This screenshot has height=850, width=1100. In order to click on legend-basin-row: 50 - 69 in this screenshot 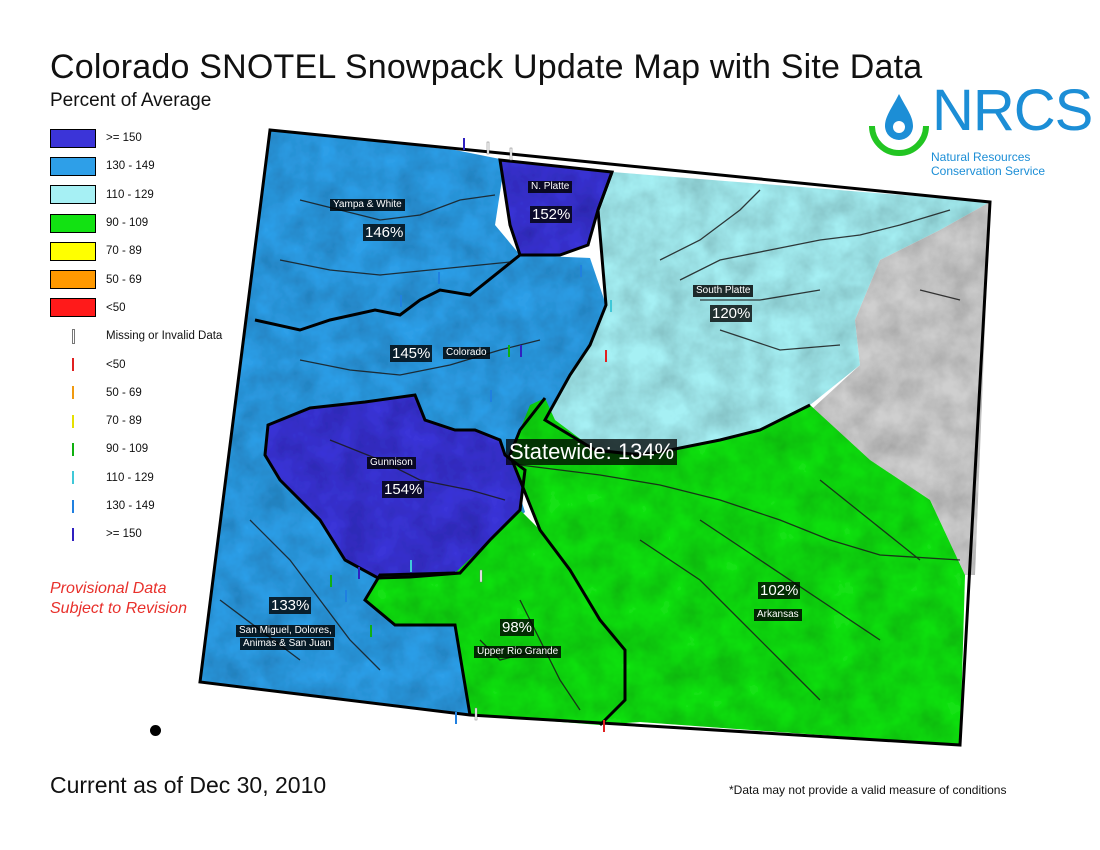, I will do `click(155, 279)`.